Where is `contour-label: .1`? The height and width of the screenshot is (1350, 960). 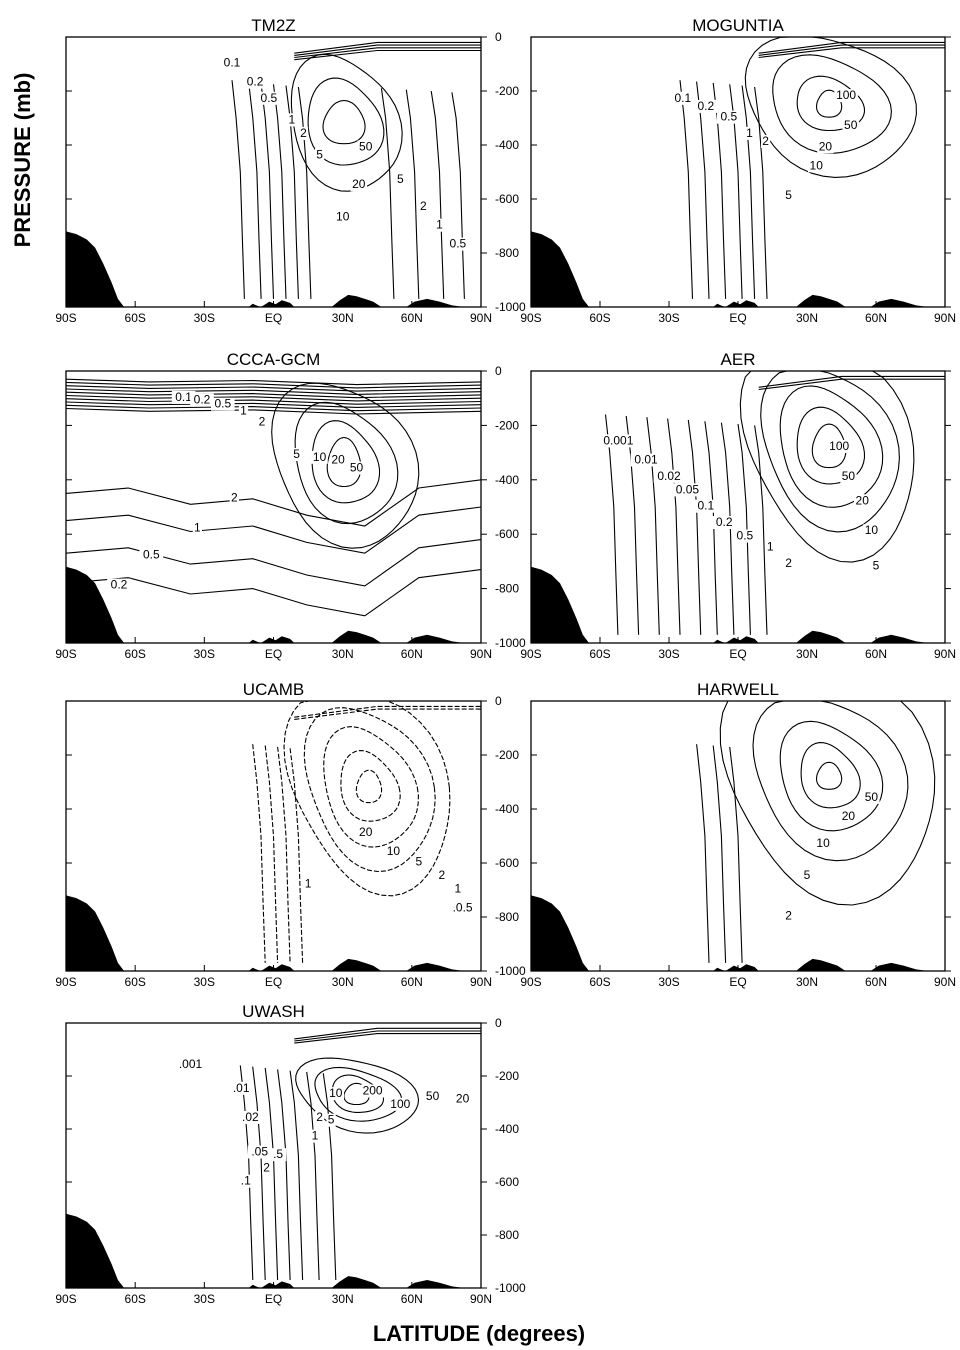 contour-label: .1 is located at coordinates (246, 1181).